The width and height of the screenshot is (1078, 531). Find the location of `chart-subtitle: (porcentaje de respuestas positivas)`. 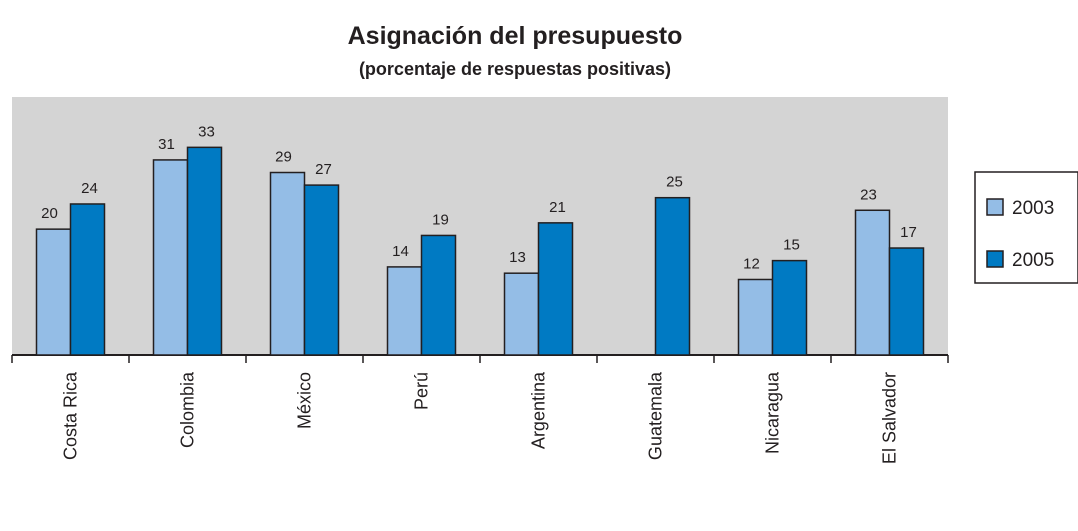

chart-subtitle: (porcentaje de respuestas positivas) is located at coordinates (515, 69).